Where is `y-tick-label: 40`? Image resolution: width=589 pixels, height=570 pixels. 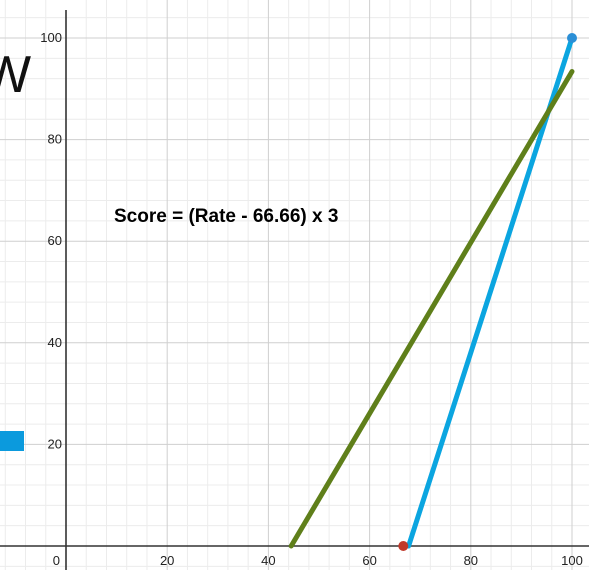
y-tick-label: 40 is located at coordinates (55, 342).